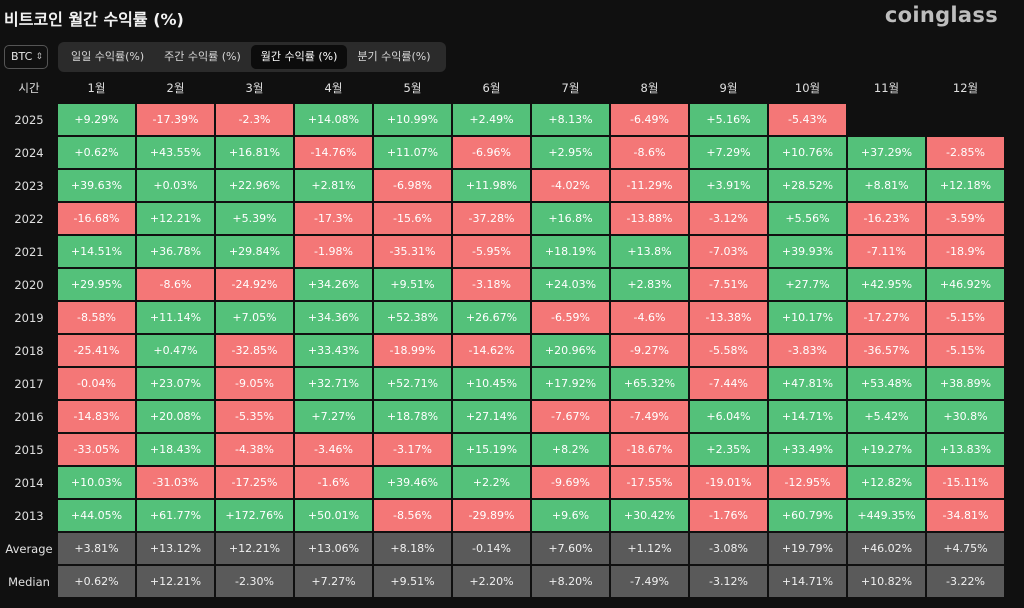  I want to click on return-cell: +24.03%, so click(570, 284).